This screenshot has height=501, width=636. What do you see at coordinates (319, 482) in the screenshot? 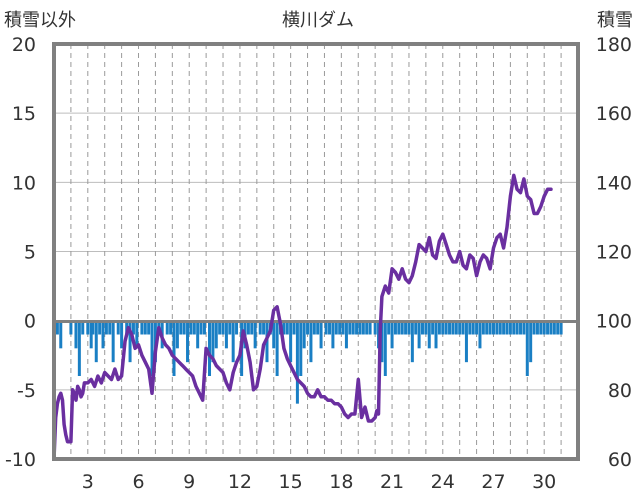
I see `x-axis-ticks: 3 6 9 12 15 18 21 24 27 30` at bounding box center [319, 482].